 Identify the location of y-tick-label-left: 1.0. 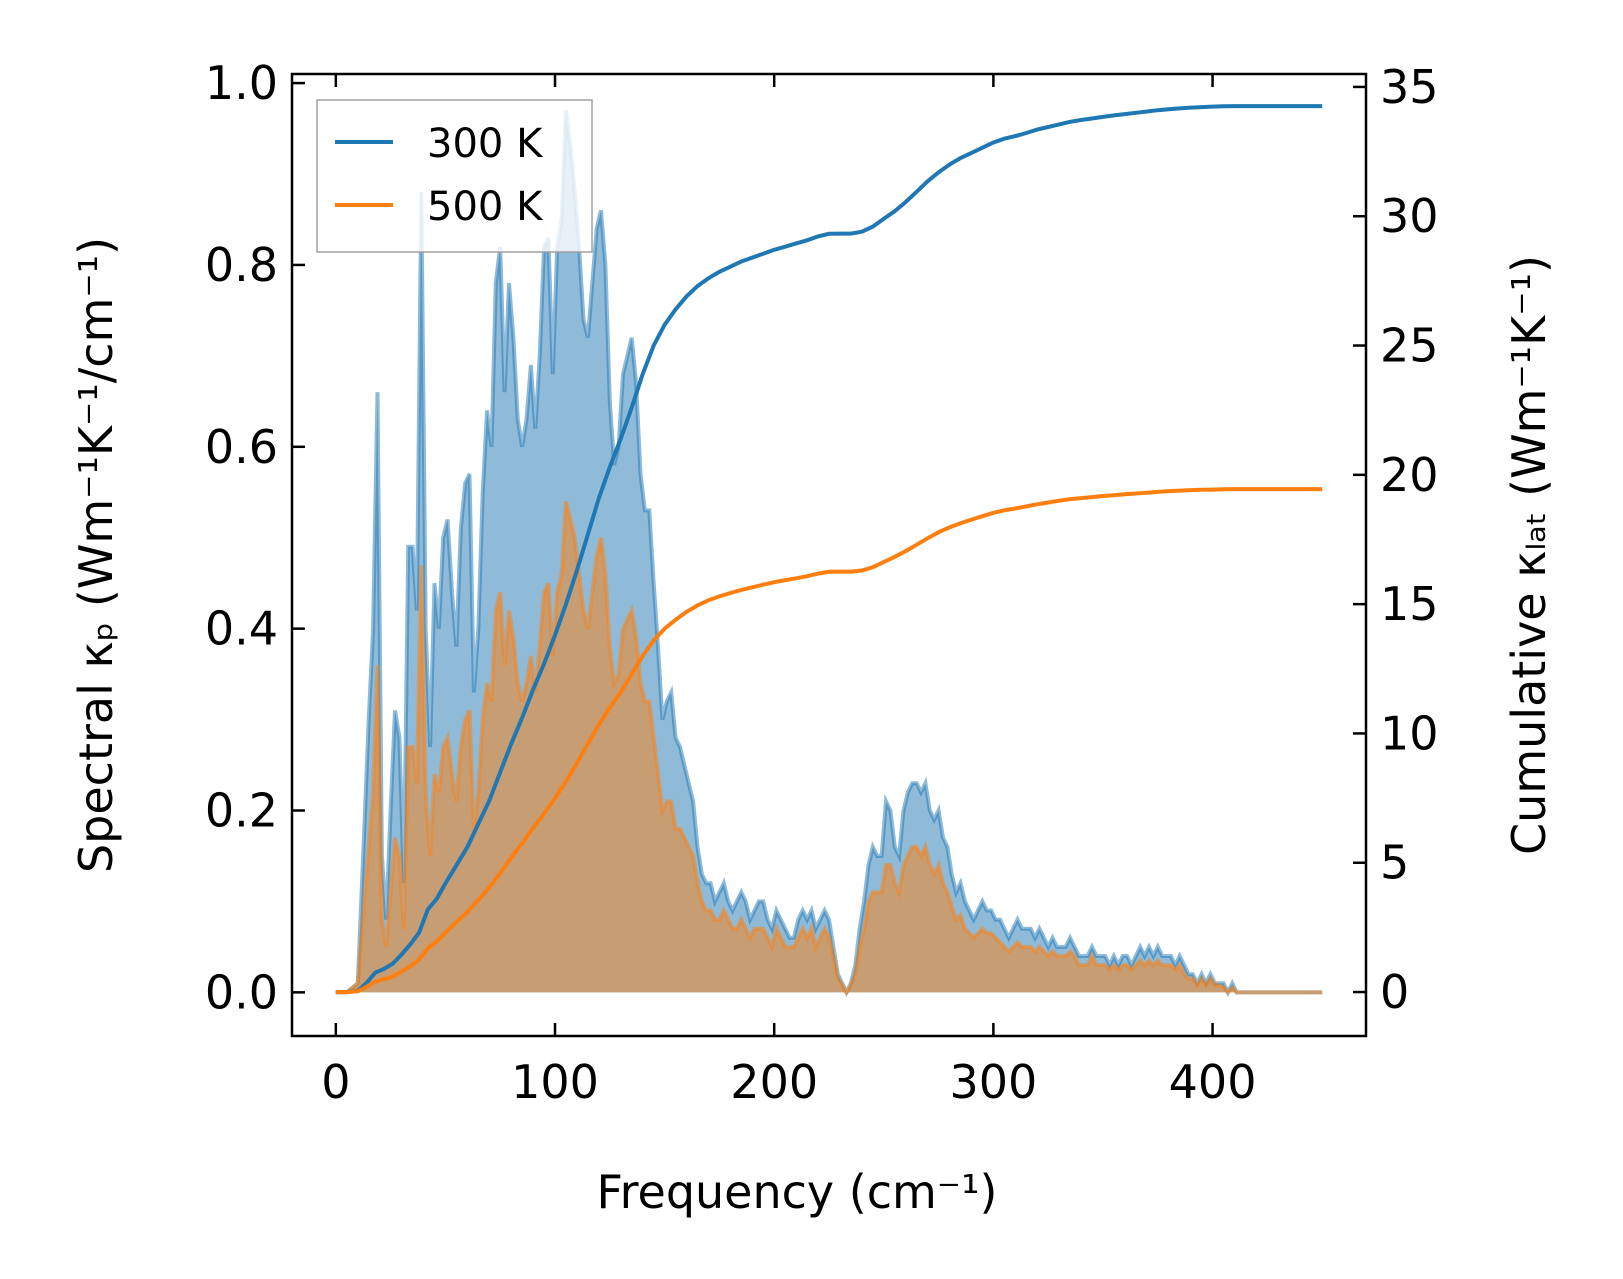
(241, 83).